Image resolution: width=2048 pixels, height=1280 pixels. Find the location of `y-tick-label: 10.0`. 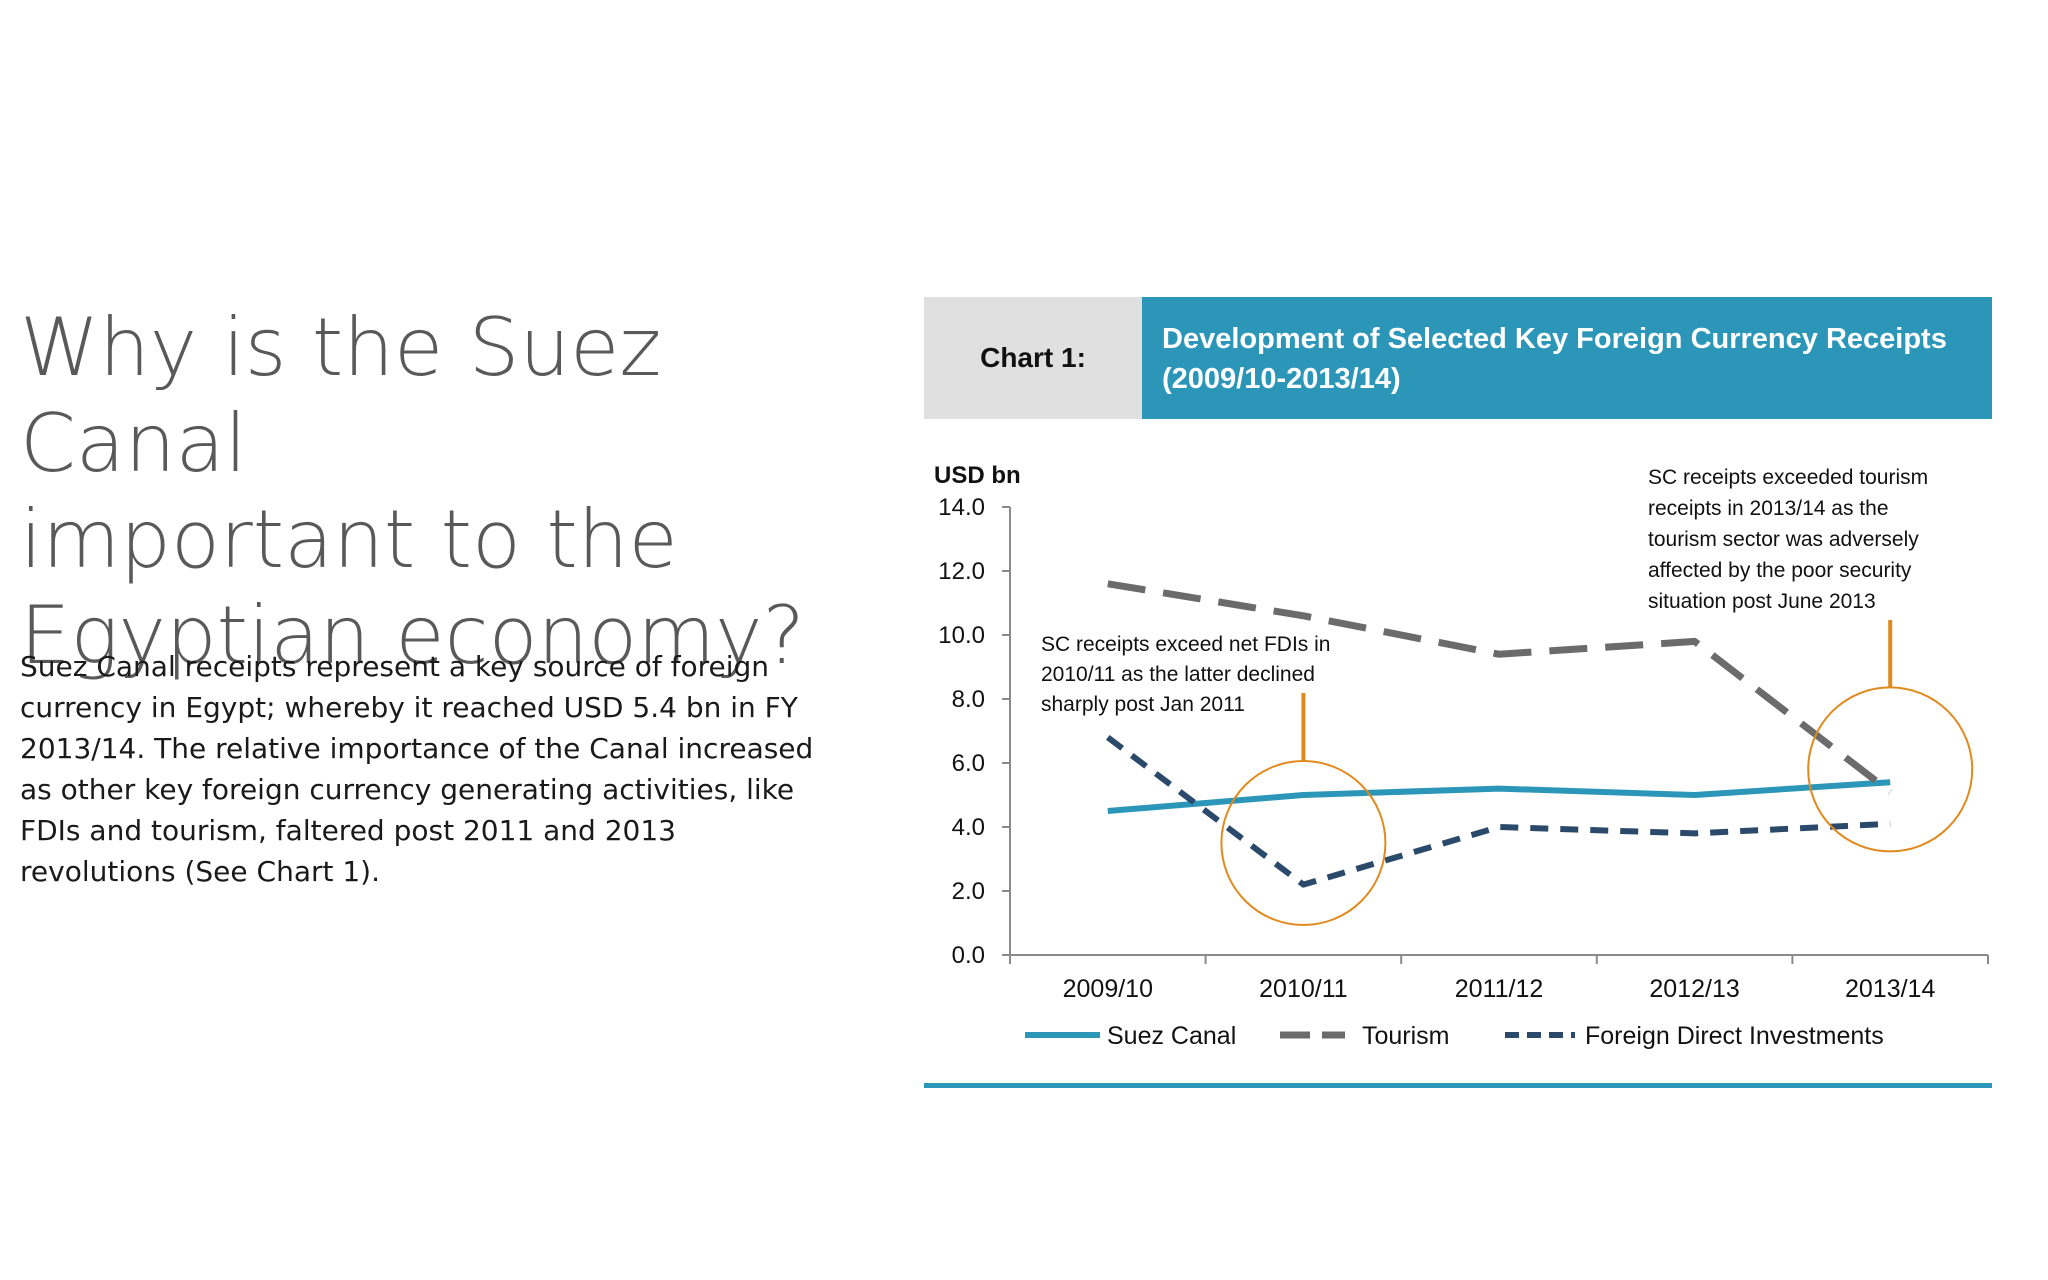

y-tick-label: 10.0 is located at coordinates (961, 635).